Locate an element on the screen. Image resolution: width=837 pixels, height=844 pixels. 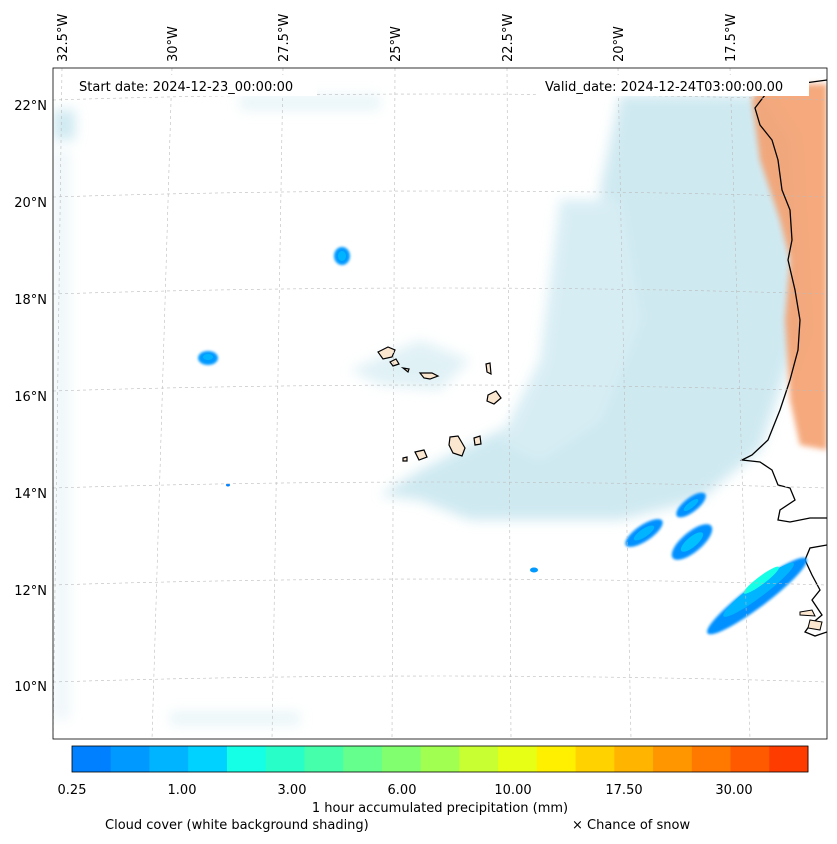
colorbar-border is located at coordinates (440, 759).